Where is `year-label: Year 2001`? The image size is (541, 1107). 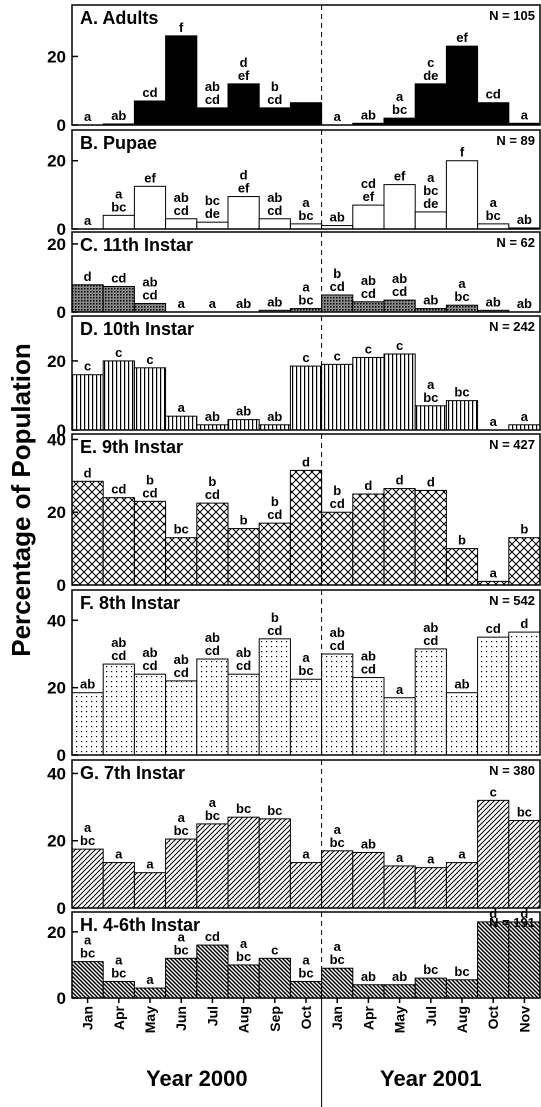
year-label: Year 2001 is located at coordinates (431, 1078).